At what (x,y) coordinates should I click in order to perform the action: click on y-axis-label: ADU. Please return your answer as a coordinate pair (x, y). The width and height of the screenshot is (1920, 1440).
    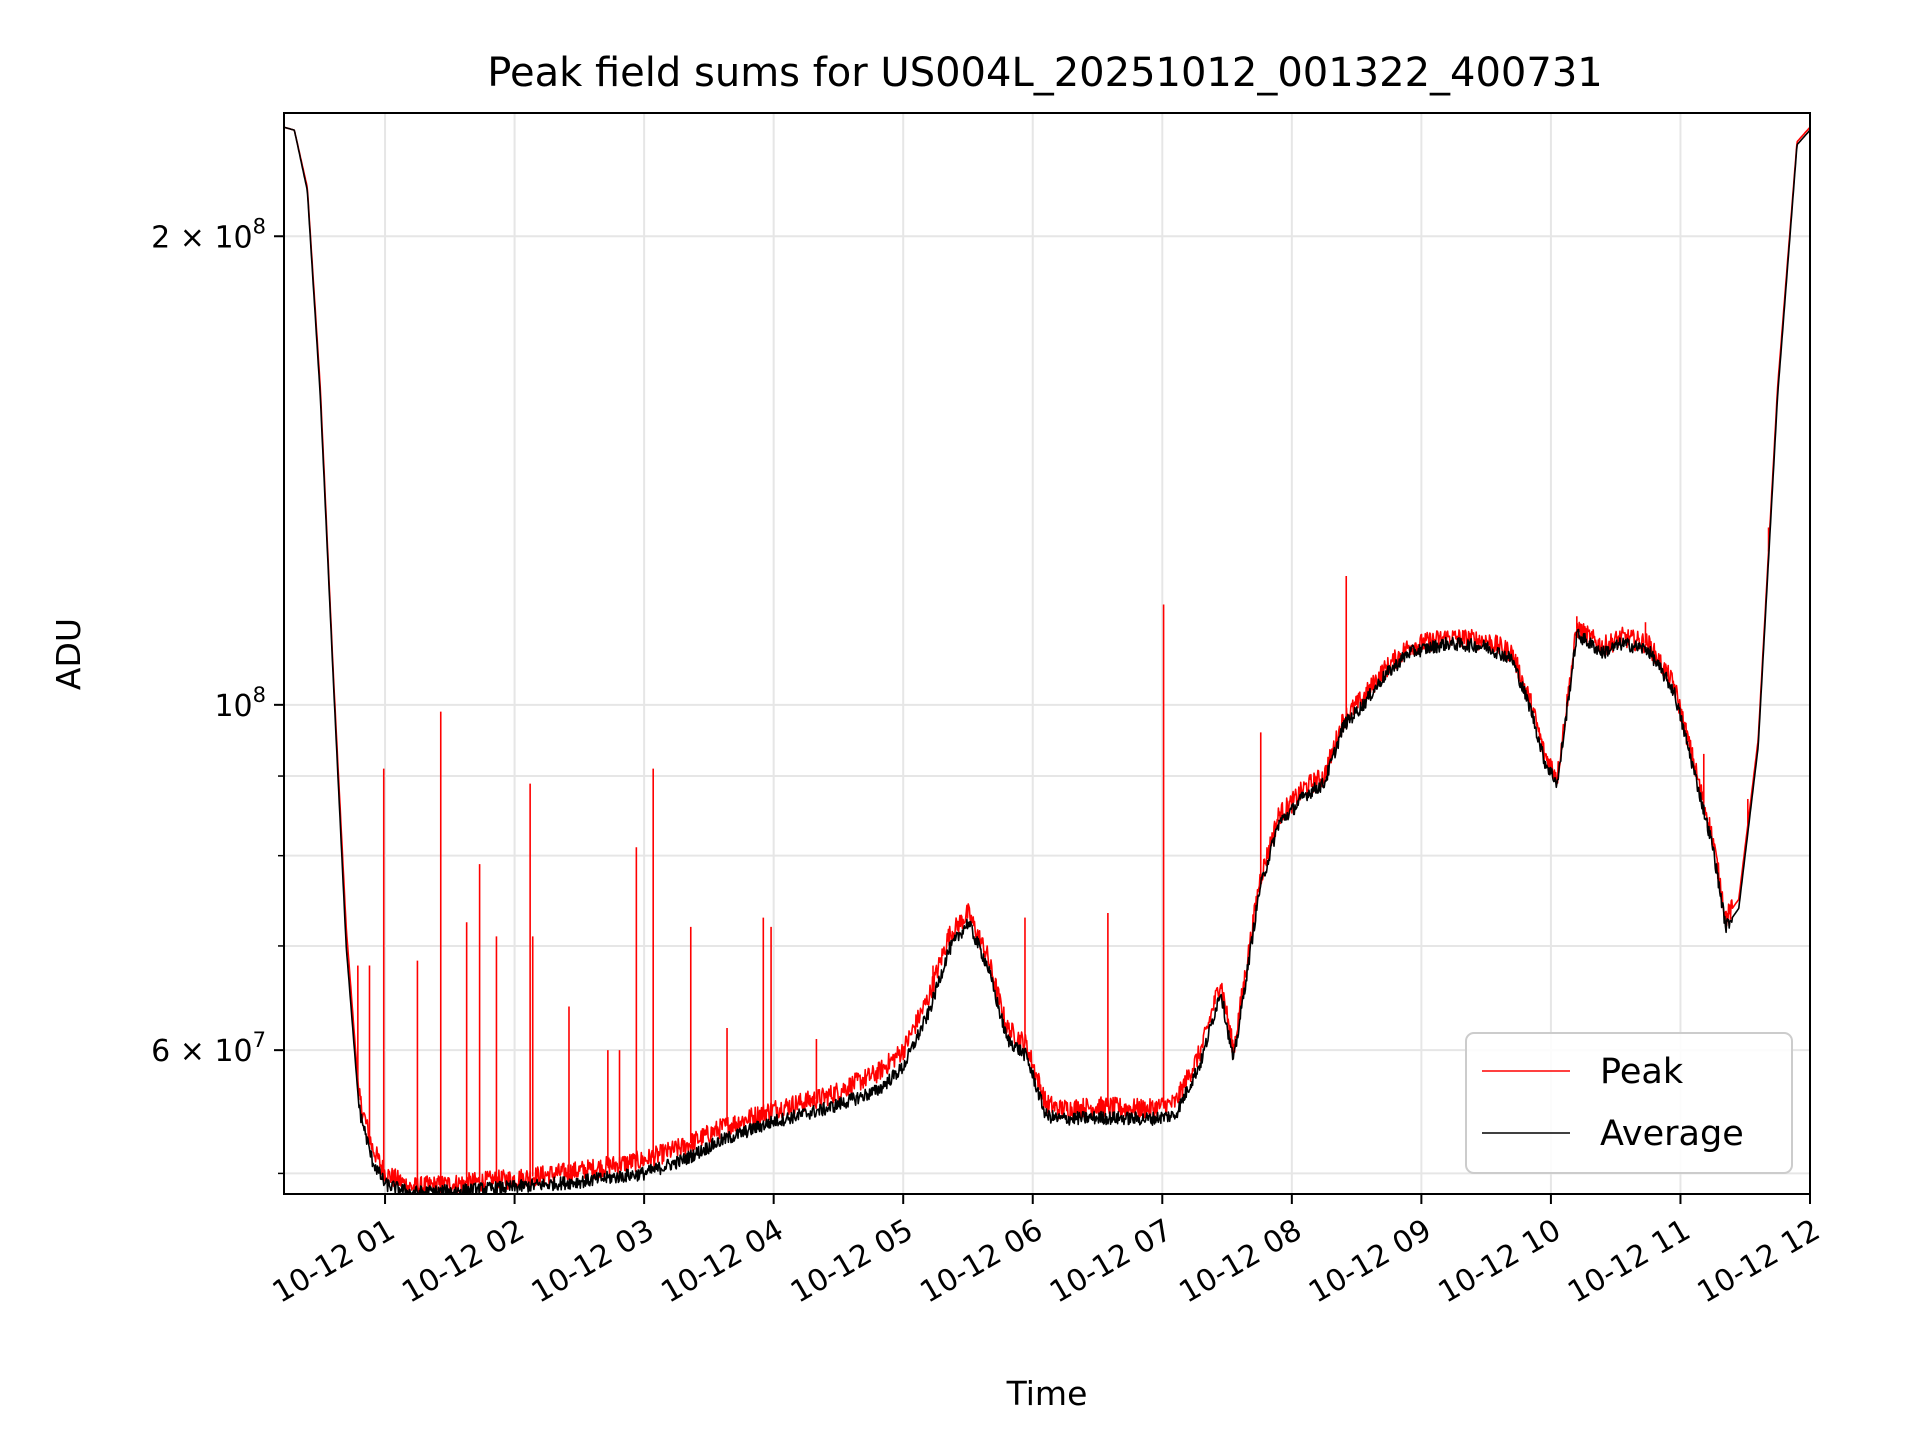
    Looking at the image, I should click on (68, 654).